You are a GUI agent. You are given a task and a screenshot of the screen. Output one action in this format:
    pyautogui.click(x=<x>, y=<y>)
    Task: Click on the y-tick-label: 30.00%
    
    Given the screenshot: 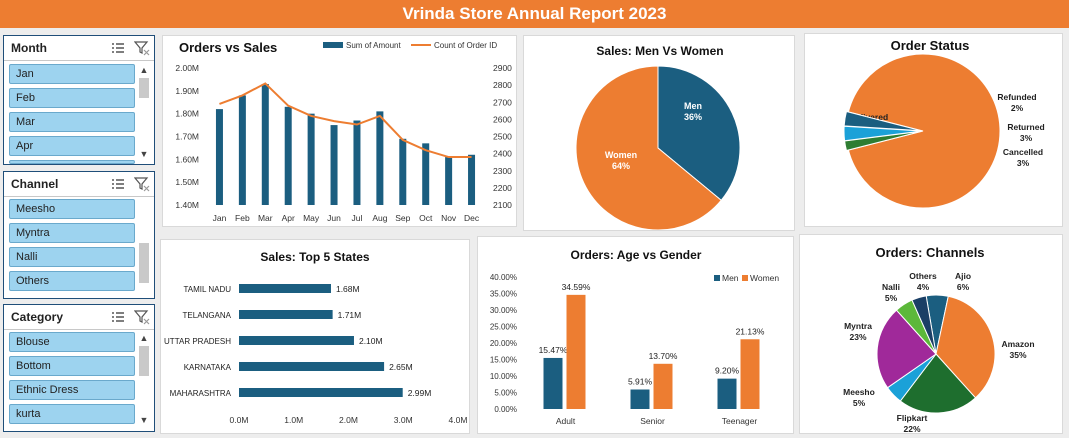 What is the action you would take?
    pyautogui.click(x=503, y=310)
    